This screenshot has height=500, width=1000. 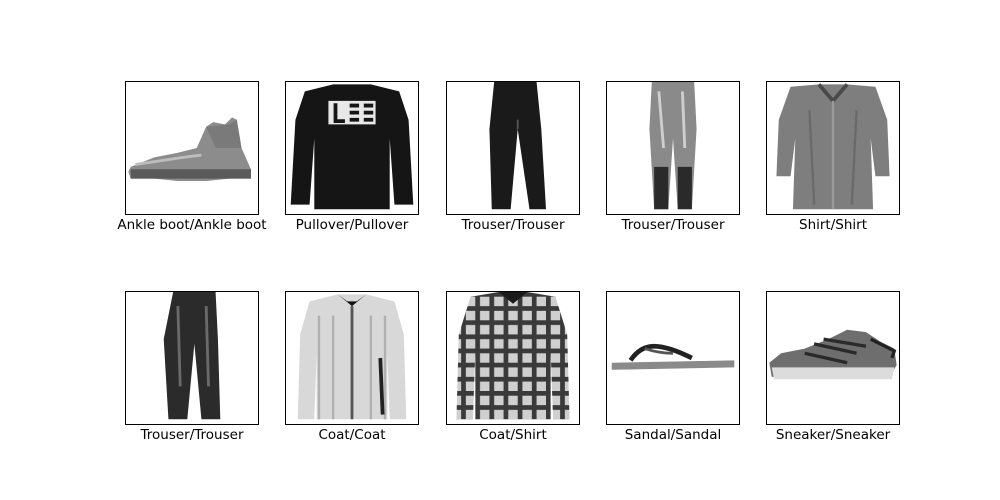 I want to click on pullover-picture, so click(x=352, y=147).